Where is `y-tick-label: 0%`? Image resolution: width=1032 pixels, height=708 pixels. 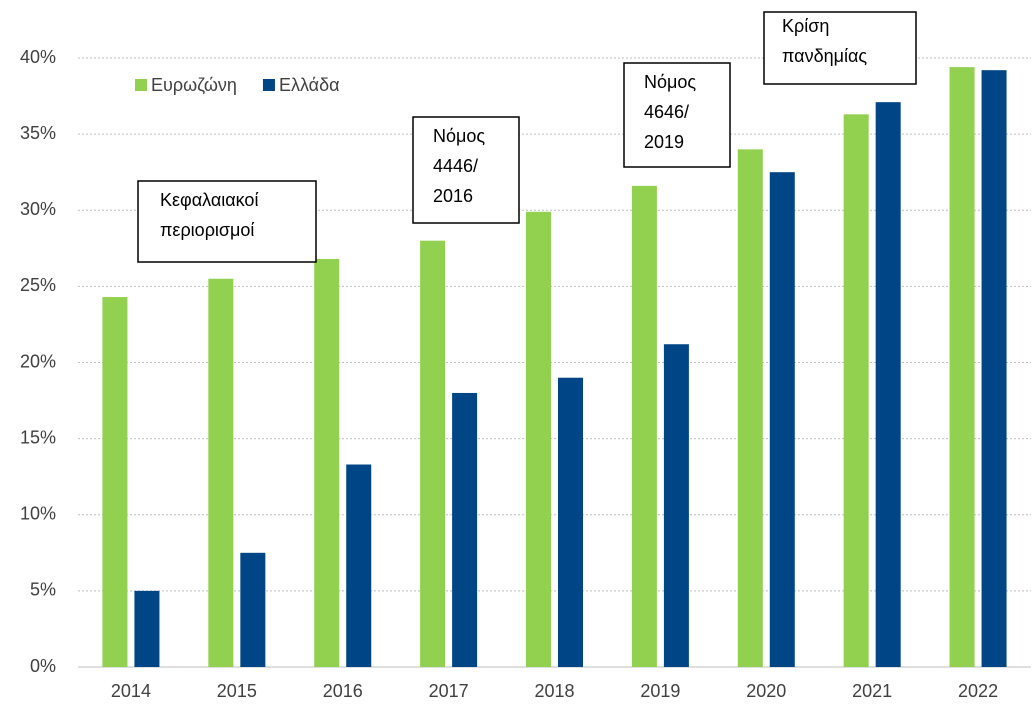 y-tick-label: 0% is located at coordinates (43, 666).